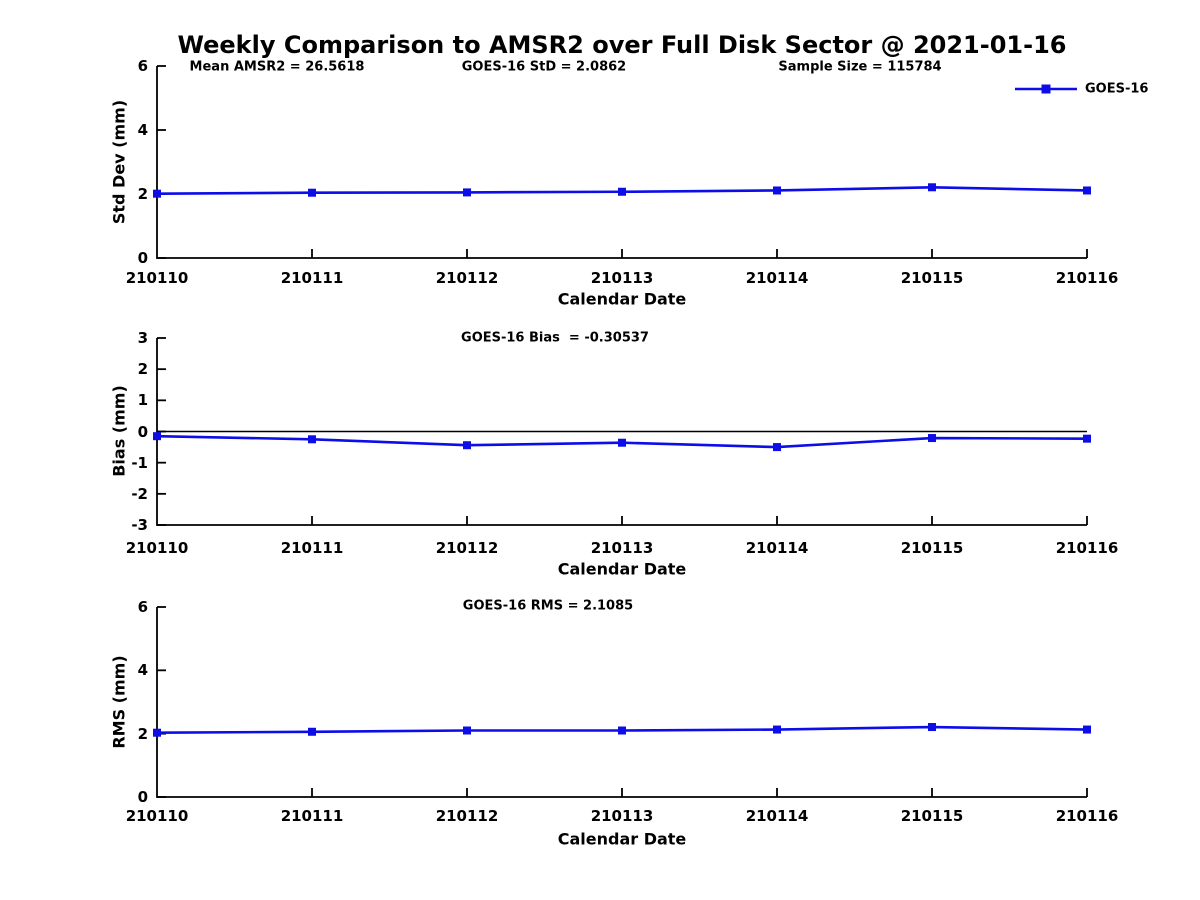 The height and width of the screenshot is (900, 1200). Describe the element at coordinates (139, 493) in the screenshot. I see `y-tick-label: -2` at that location.